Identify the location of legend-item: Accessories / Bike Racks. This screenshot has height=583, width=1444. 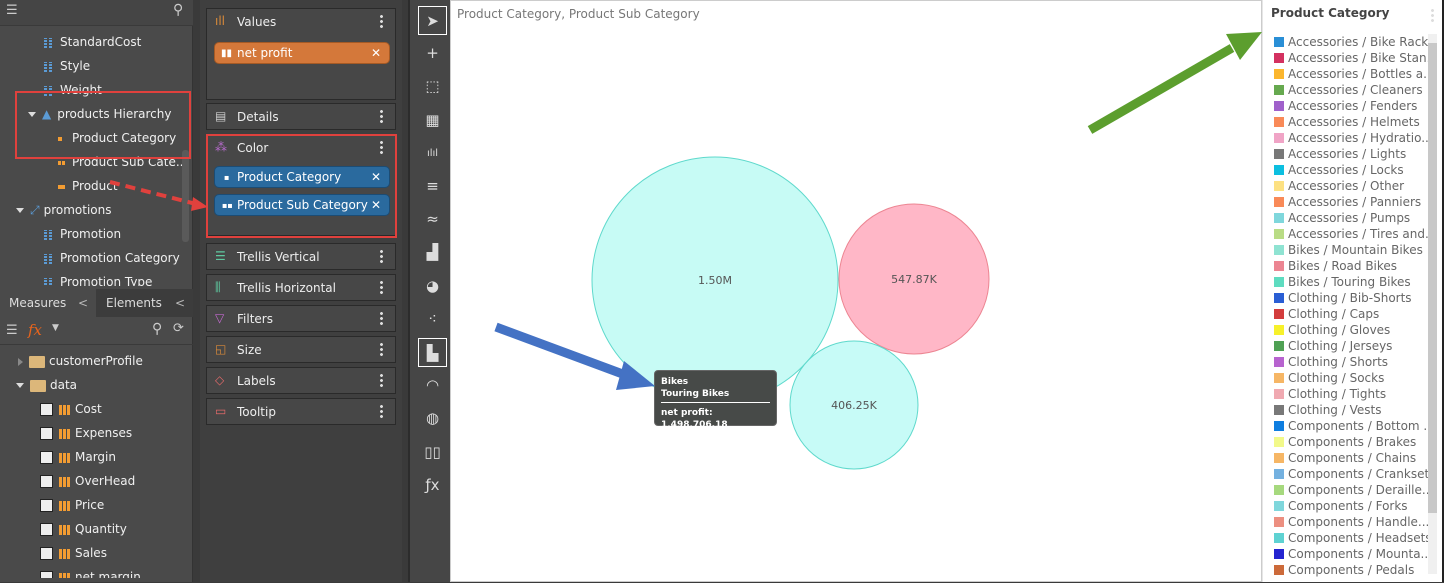
(1354, 42).